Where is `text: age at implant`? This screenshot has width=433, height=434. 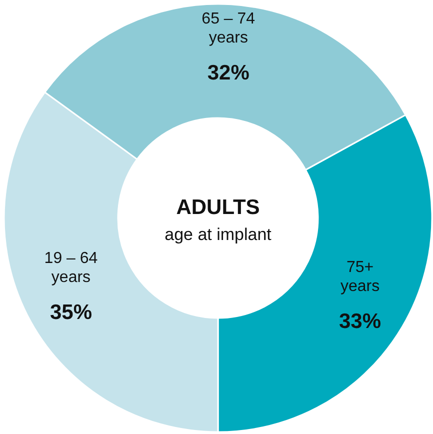 text: age at implant is located at coordinates (218, 234).